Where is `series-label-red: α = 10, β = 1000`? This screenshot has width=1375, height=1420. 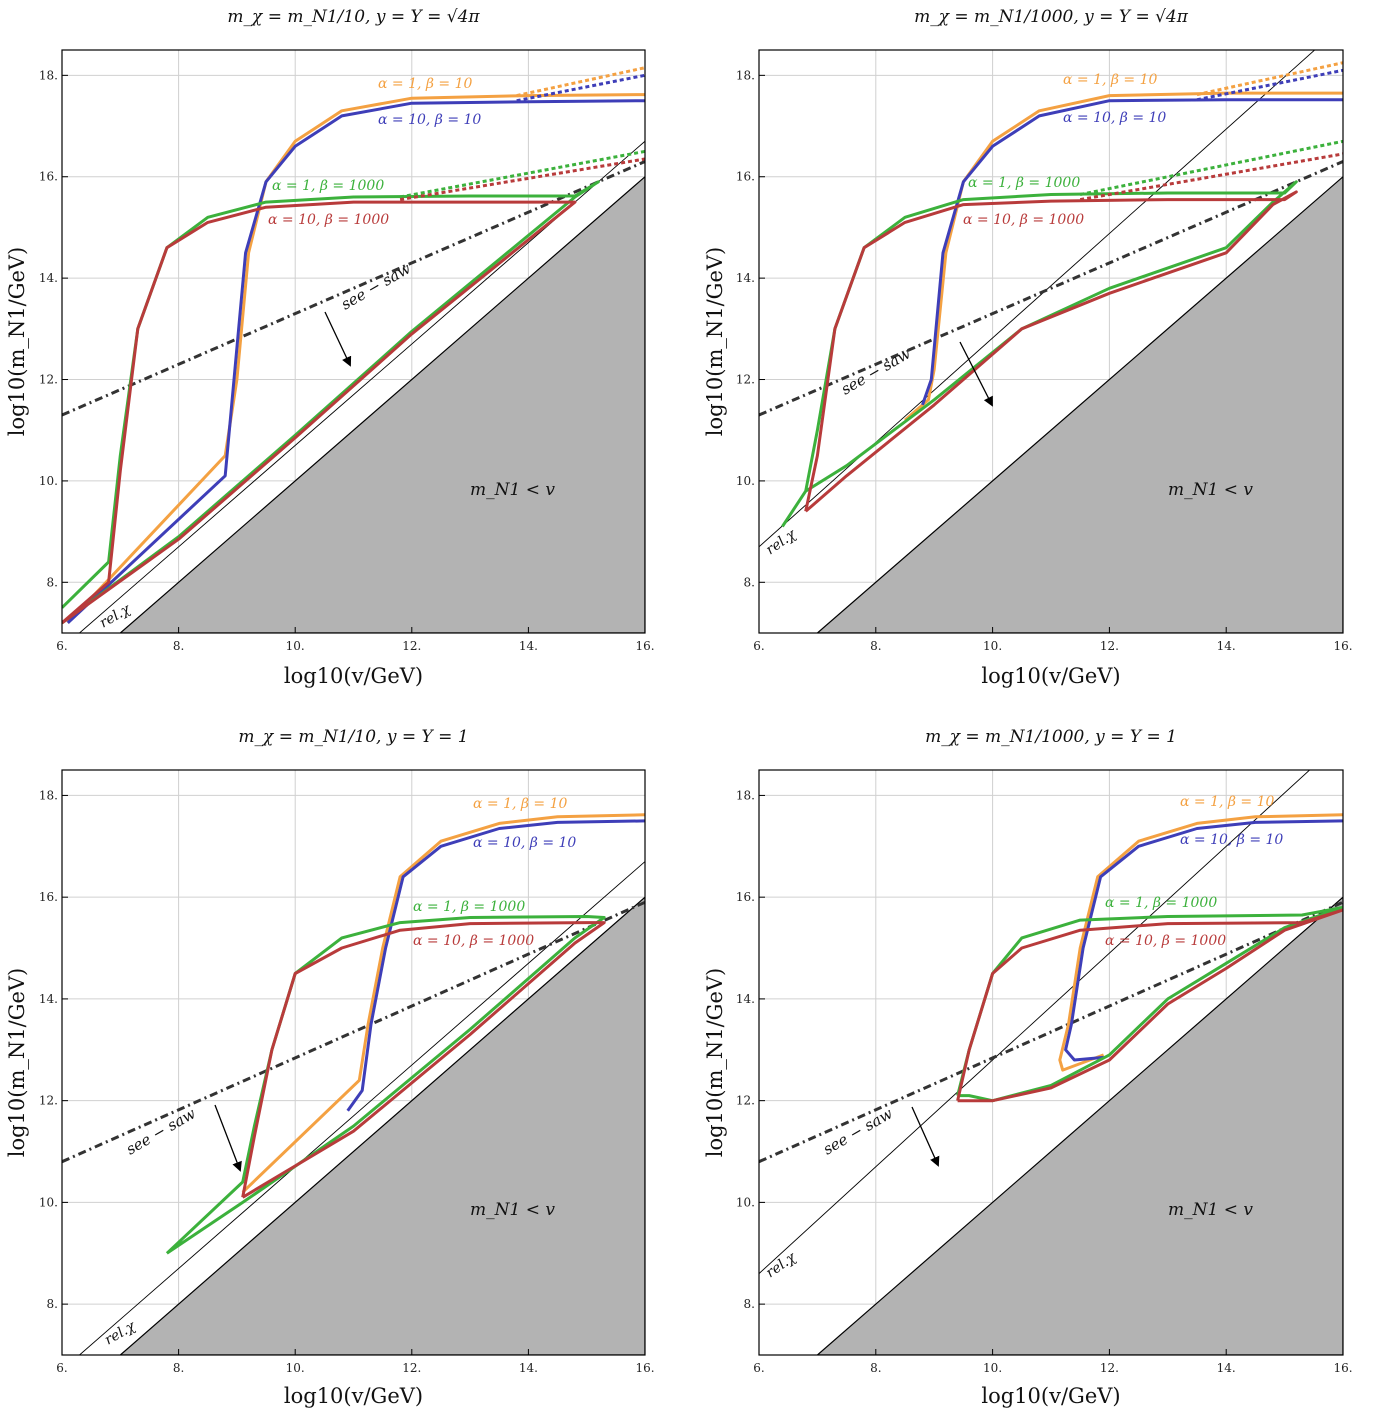 series-label-red: α = 10, β = 1000 is located at coordinates (1023, 220).